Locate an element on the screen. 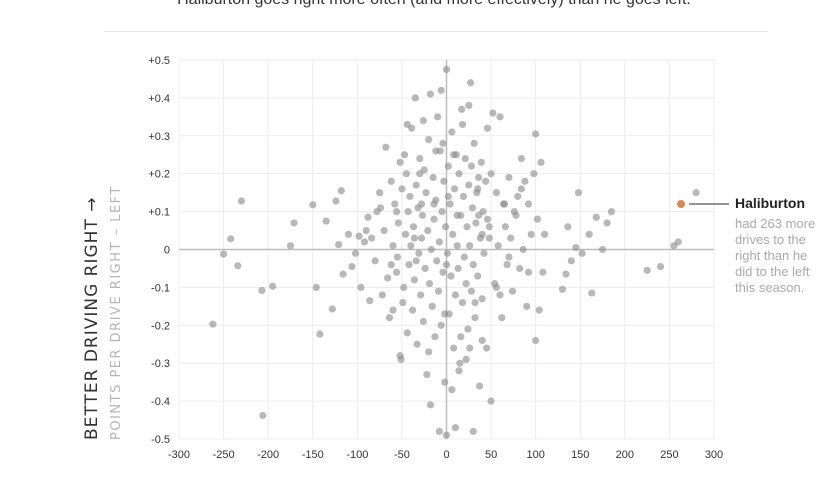 The image size is (840, 480). x-tick-label: -50 is located at coordinates (402, 455).